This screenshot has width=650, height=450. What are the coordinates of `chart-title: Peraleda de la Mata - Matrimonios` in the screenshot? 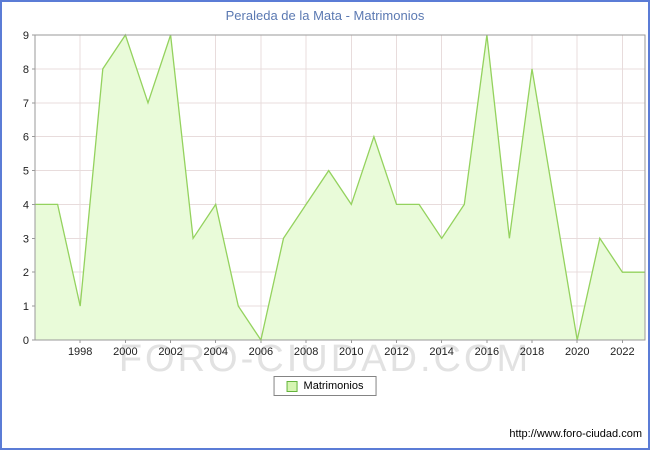 It's located at (325, 15).